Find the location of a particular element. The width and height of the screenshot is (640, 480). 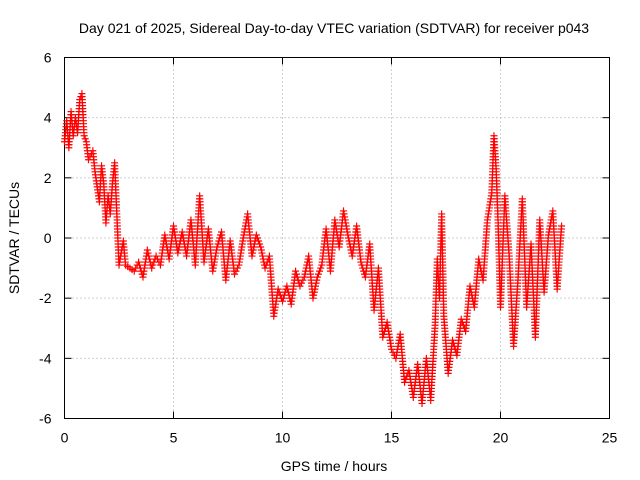

x-tick-label: 5 is located at coordinates (174, 438).